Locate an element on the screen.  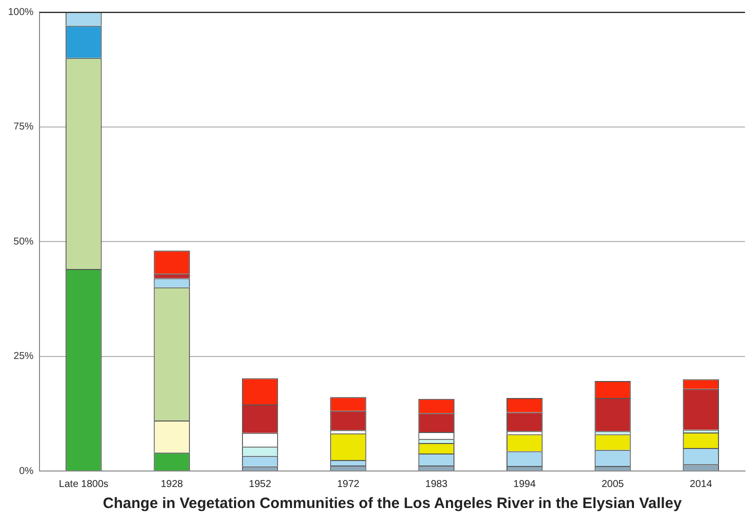
y-tick-label: 75% is located at coordinates (24, 127).